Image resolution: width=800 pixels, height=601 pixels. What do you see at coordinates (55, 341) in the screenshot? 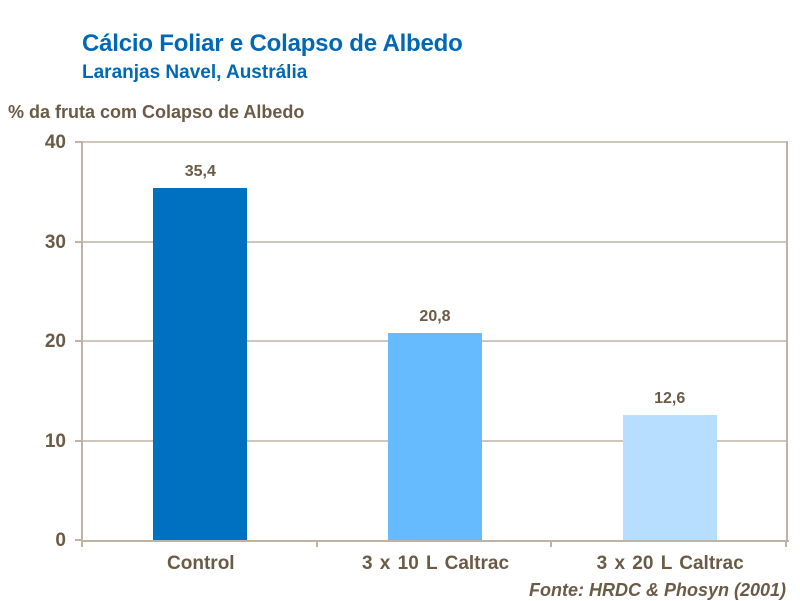
I see `y-tick-label: 20` at bounding box center [55, 341].